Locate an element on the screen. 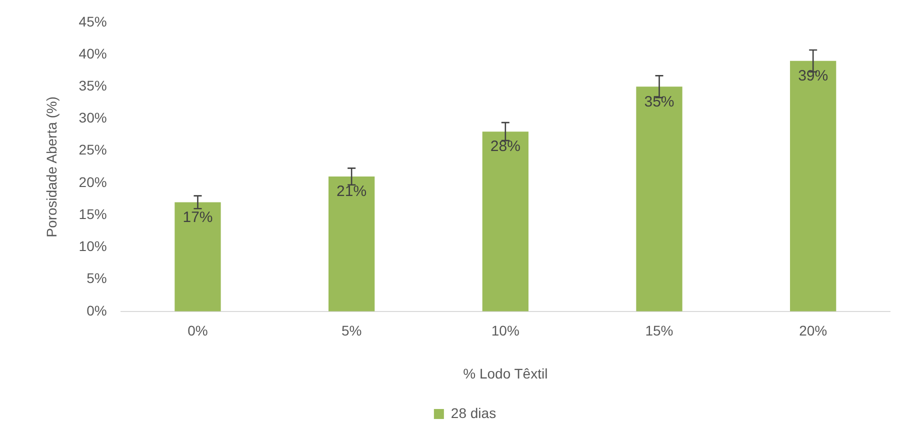 This screenshot has height=441, width=908. data-label: 21% is located at coordinates (351, 191).